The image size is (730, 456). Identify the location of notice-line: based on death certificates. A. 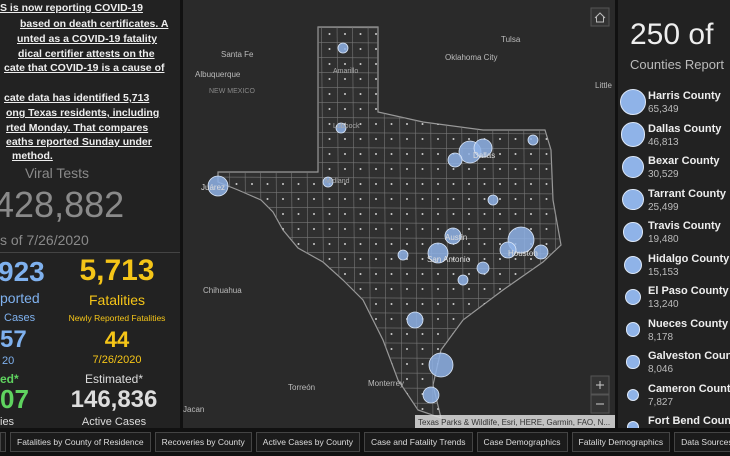
(94, 24).